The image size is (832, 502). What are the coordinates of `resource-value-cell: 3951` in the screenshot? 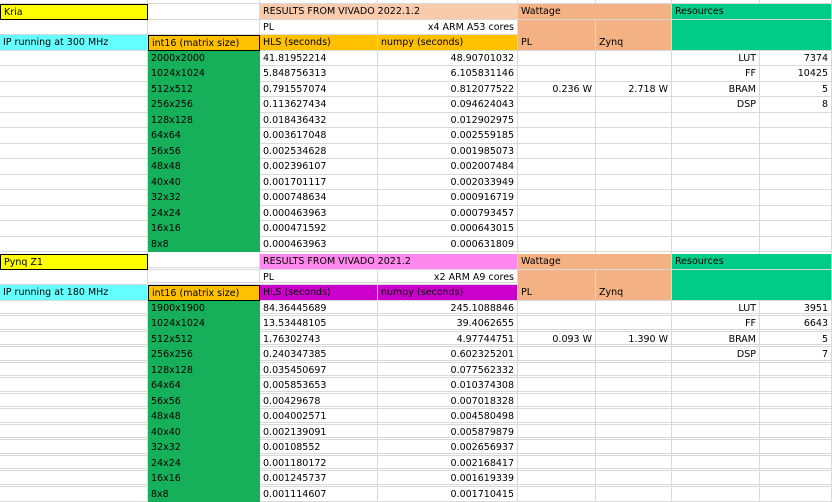 It's located at (796, 309).